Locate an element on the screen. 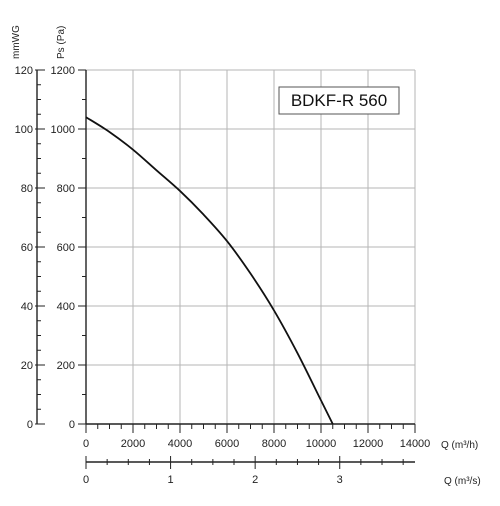  model-annotation: BDKF-R 560 is located at coordinates (339, 100).